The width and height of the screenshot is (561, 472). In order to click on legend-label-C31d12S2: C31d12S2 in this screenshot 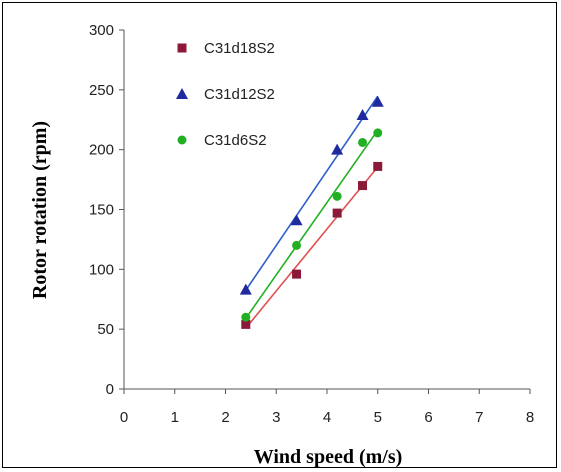, I will do `click(239, 94)`.